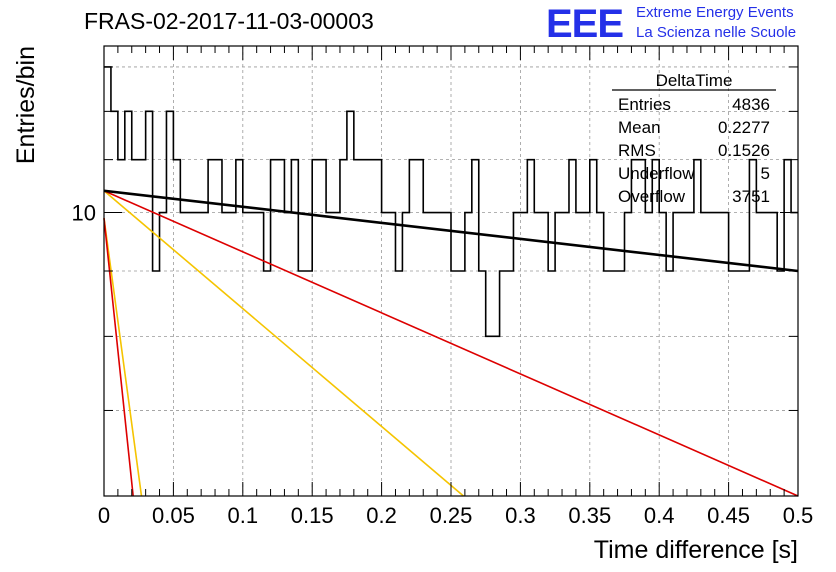  I want to click on x-tick-label: 0.1, so click(243, 515).